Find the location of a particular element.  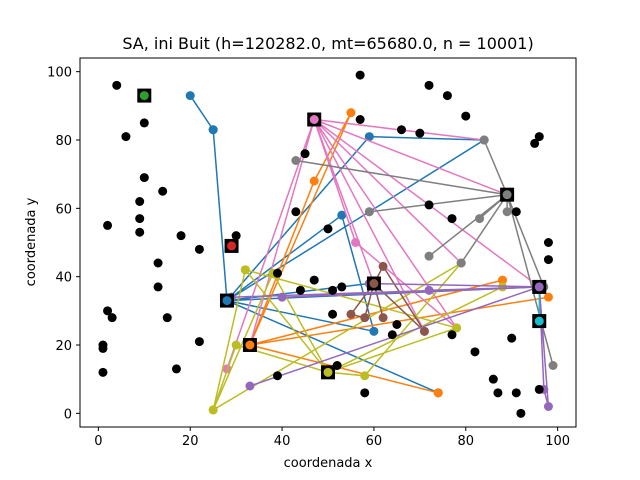

x-tick-label: 0 is located at coordinates (98, 441).